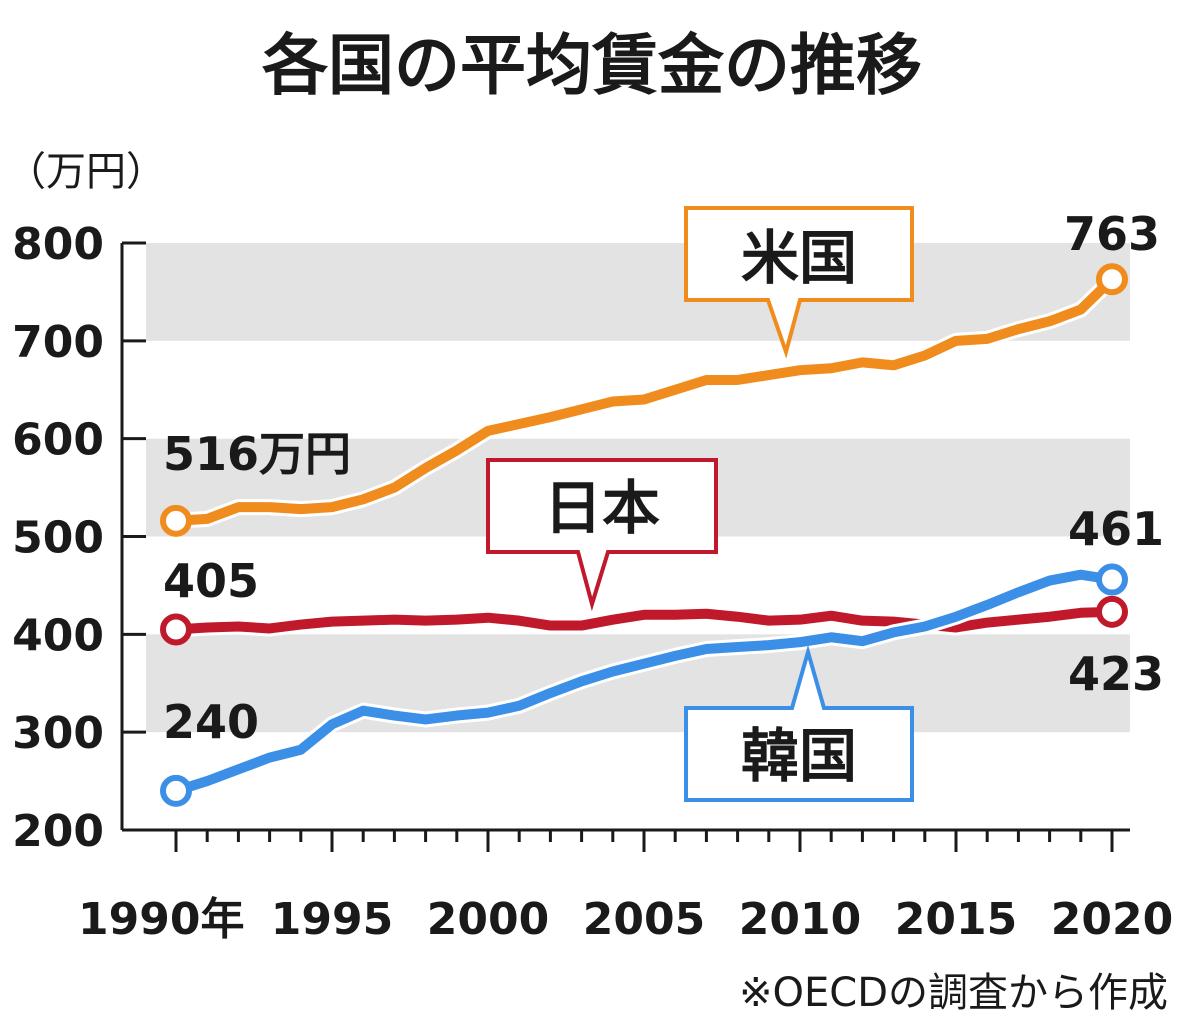 Image resolution: width=1185 pixels, height=1024 pixels. Describe the element at coordinates (1112, 579) in the screenshot. I see `marker-korea-end` at that location.